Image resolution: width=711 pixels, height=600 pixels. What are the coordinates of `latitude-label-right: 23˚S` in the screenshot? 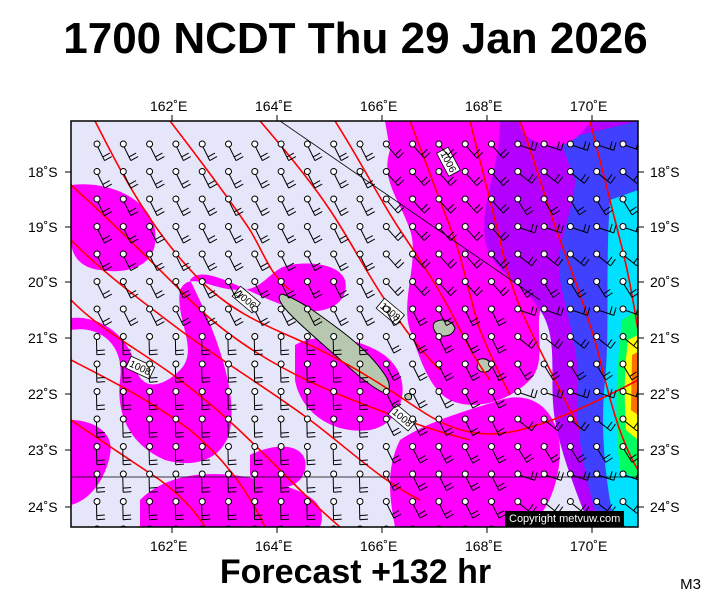 It's located at (665, 450).